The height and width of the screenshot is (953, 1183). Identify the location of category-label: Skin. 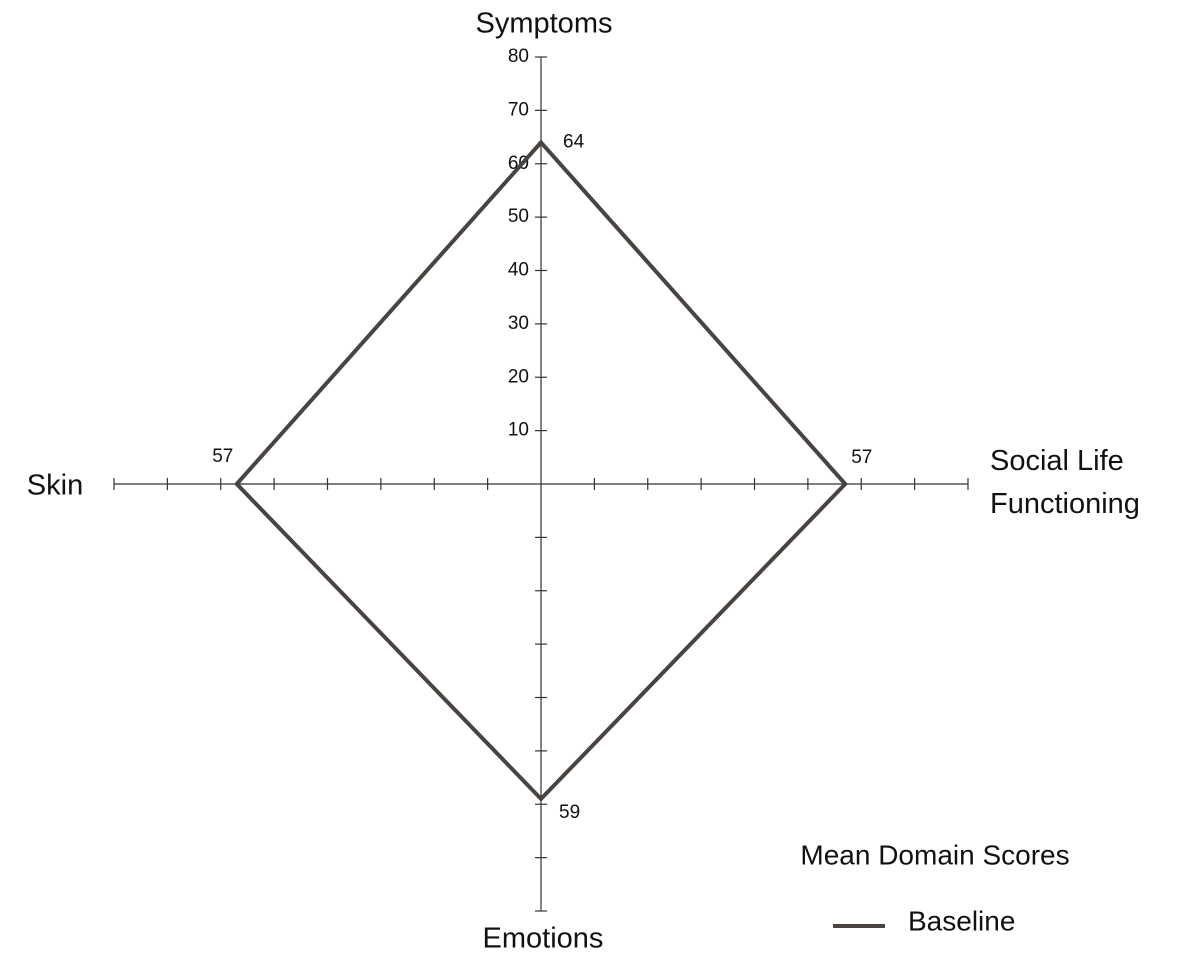
(55, 486).